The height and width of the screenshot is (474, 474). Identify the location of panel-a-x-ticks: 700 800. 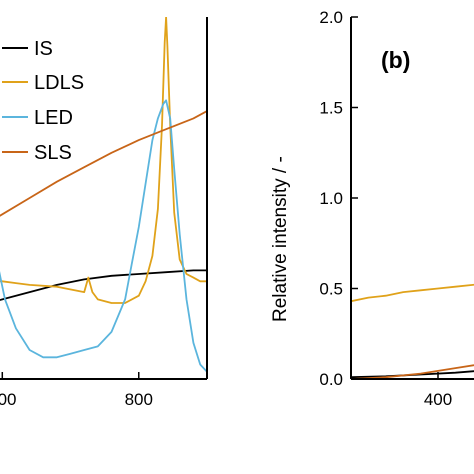
(76, 390).